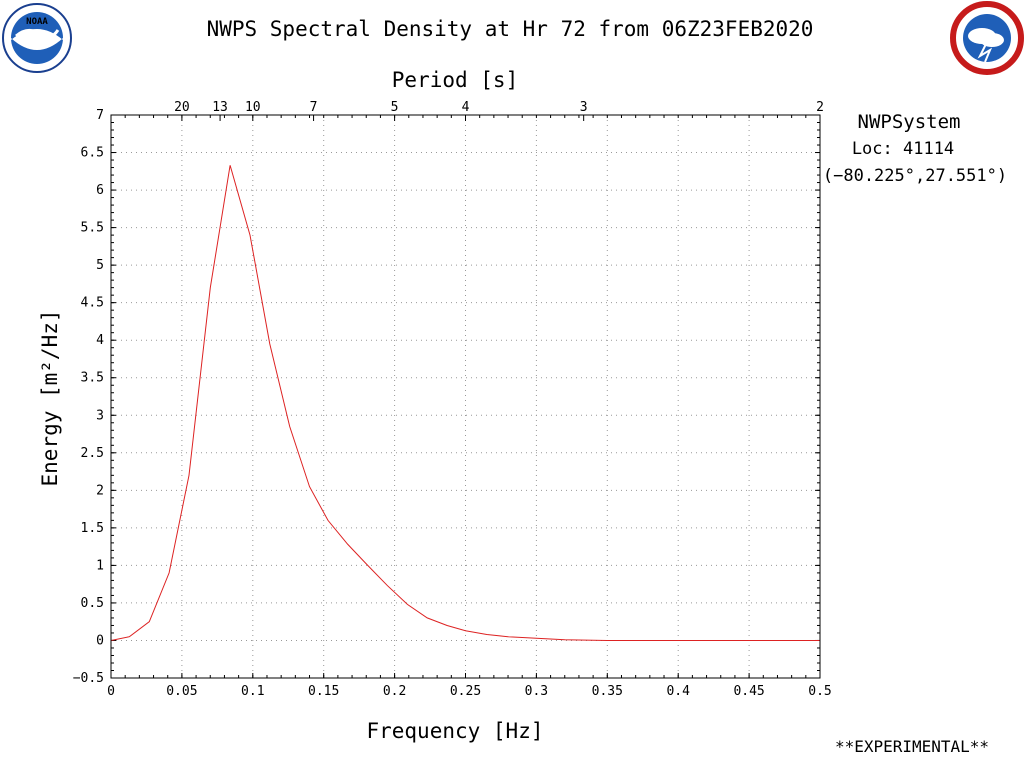 This screenshot has width=1024, height=768. Describe the element at coordinates (678, 691) in the screenshot. I see `x-tick-label: 0.4` at that location.